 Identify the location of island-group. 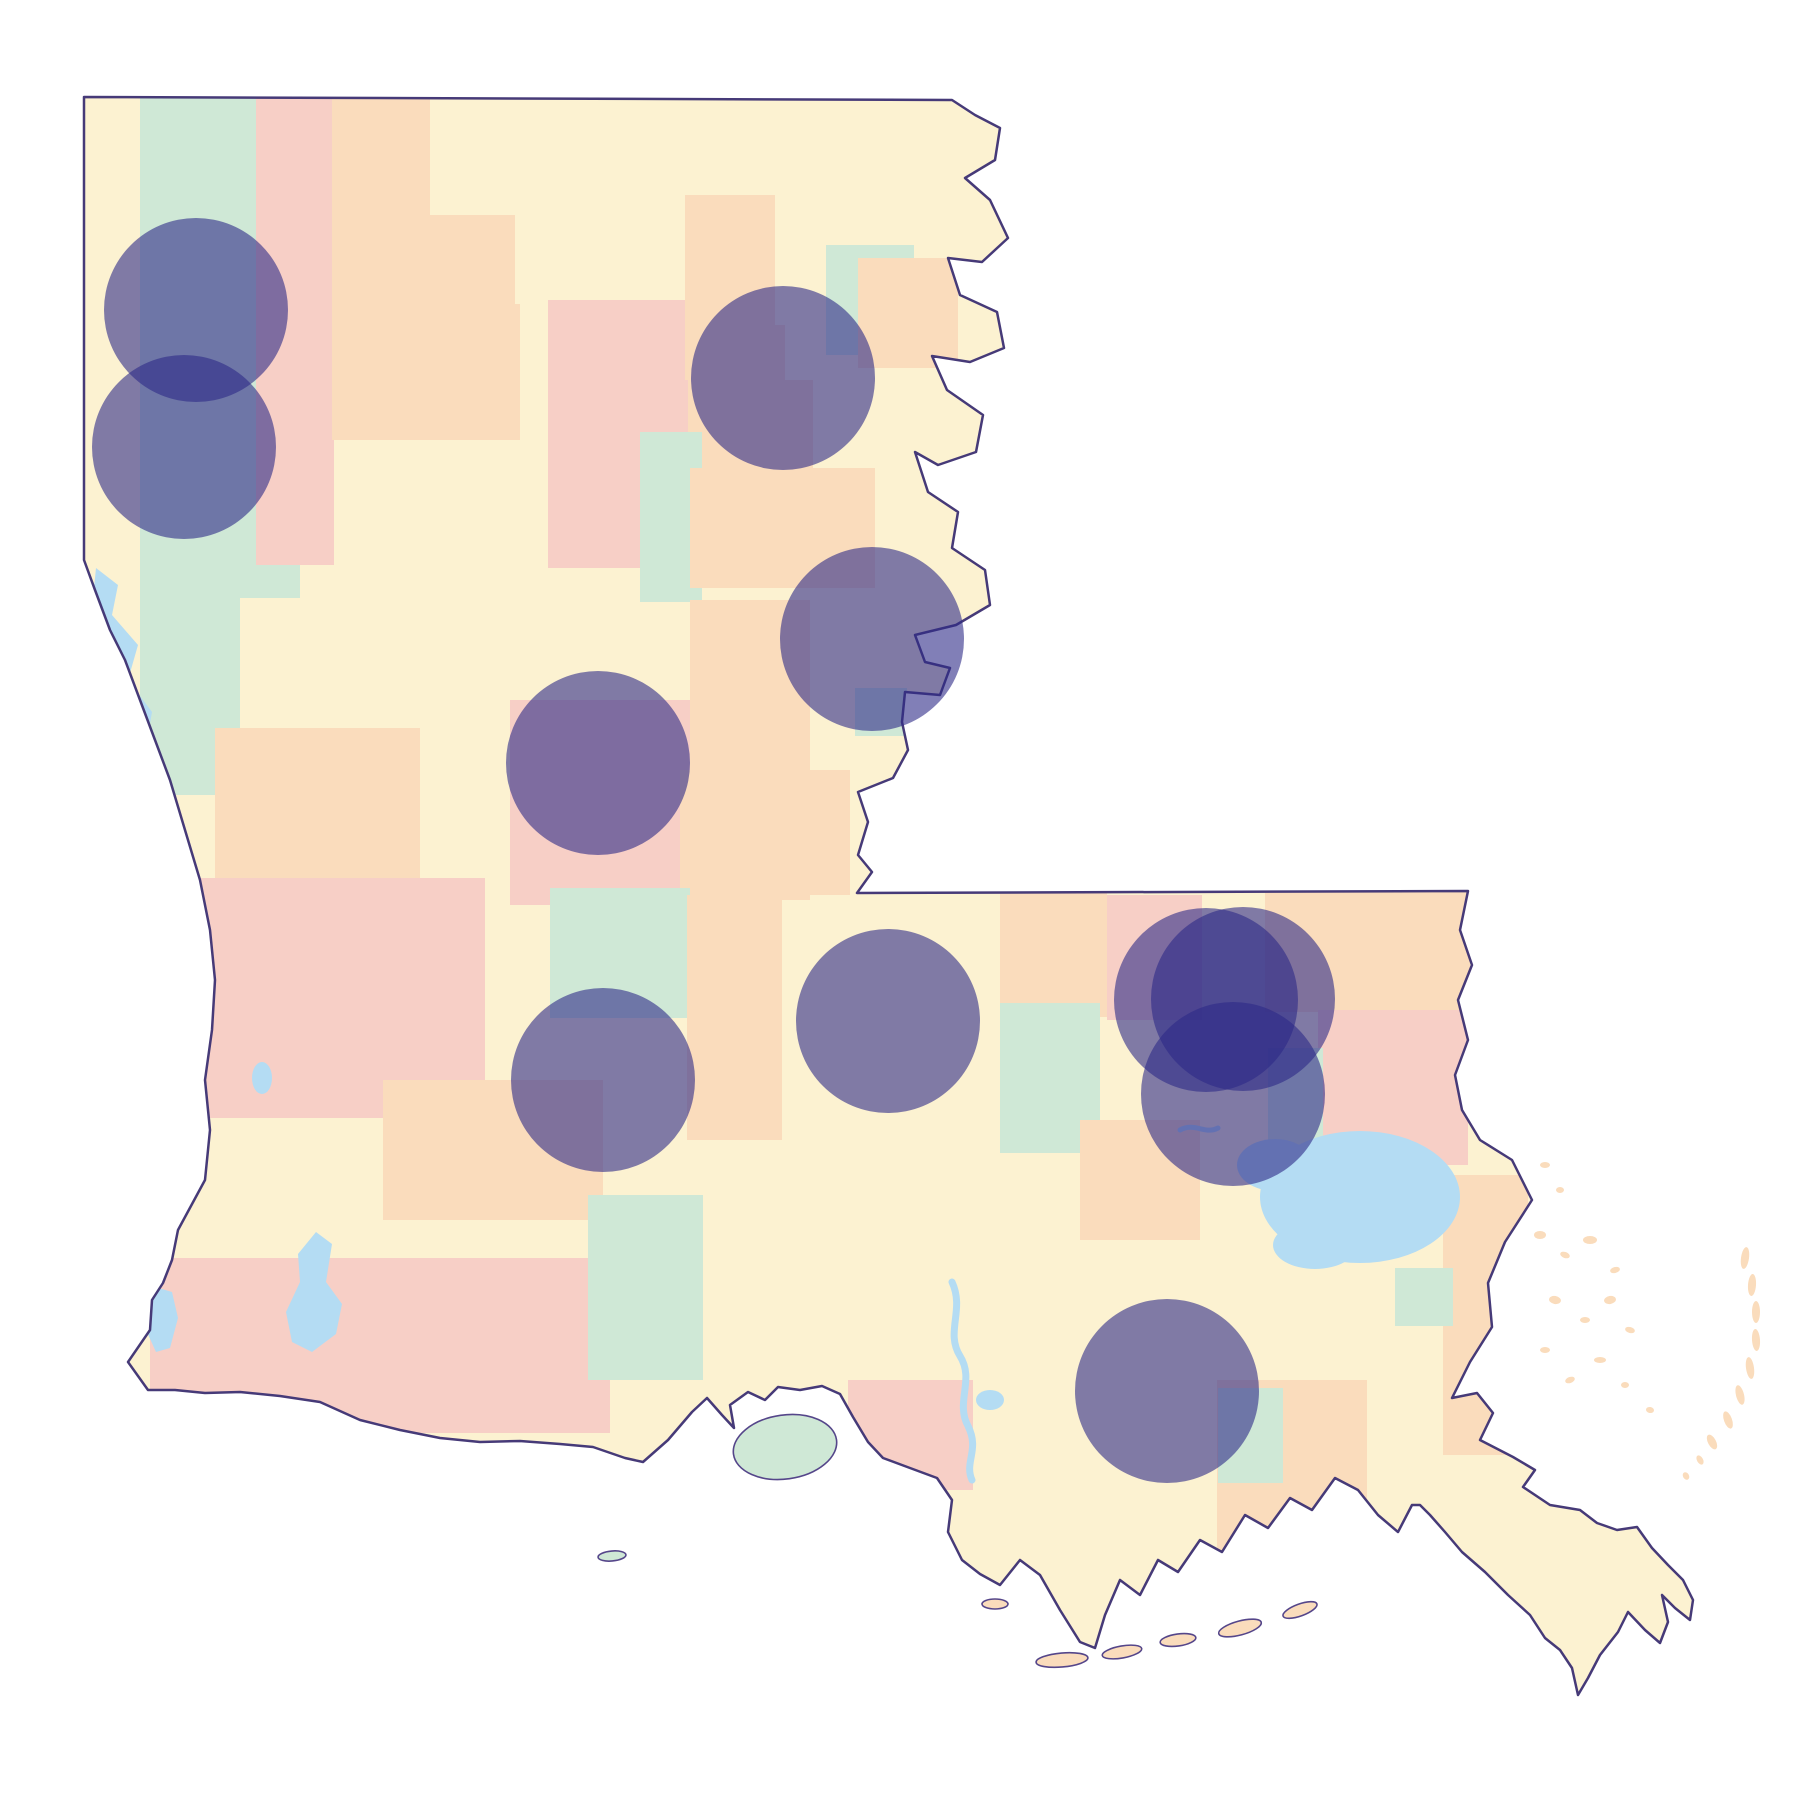
(957, 1541).